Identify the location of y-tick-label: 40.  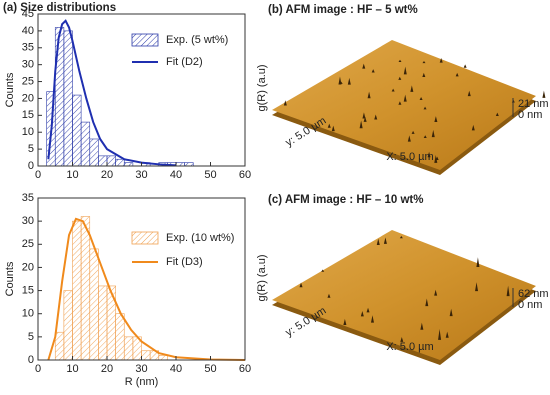
(28, 31).